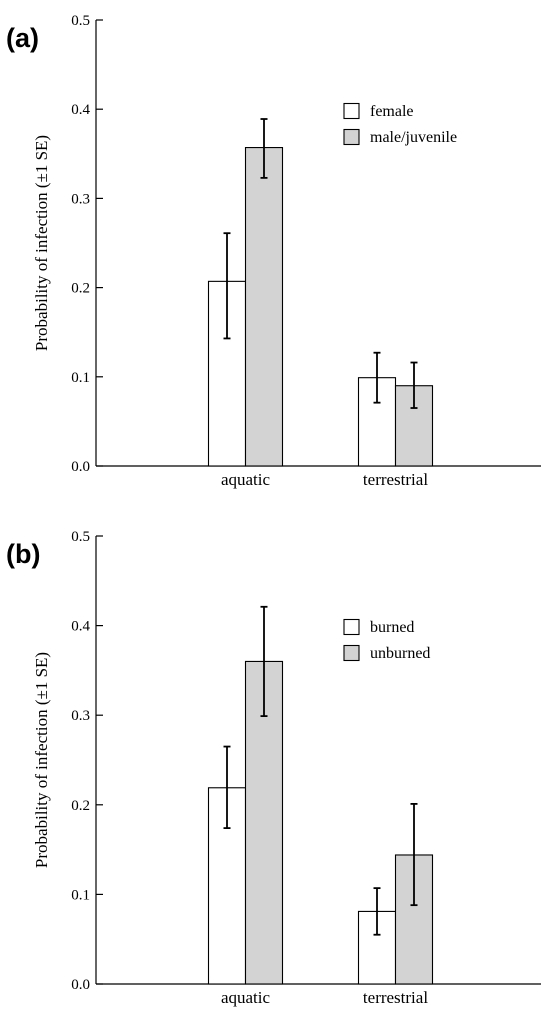 The height and width of the screenshot is (1012, 544). I want to click on legend: burned unburned, so click(386, 640).